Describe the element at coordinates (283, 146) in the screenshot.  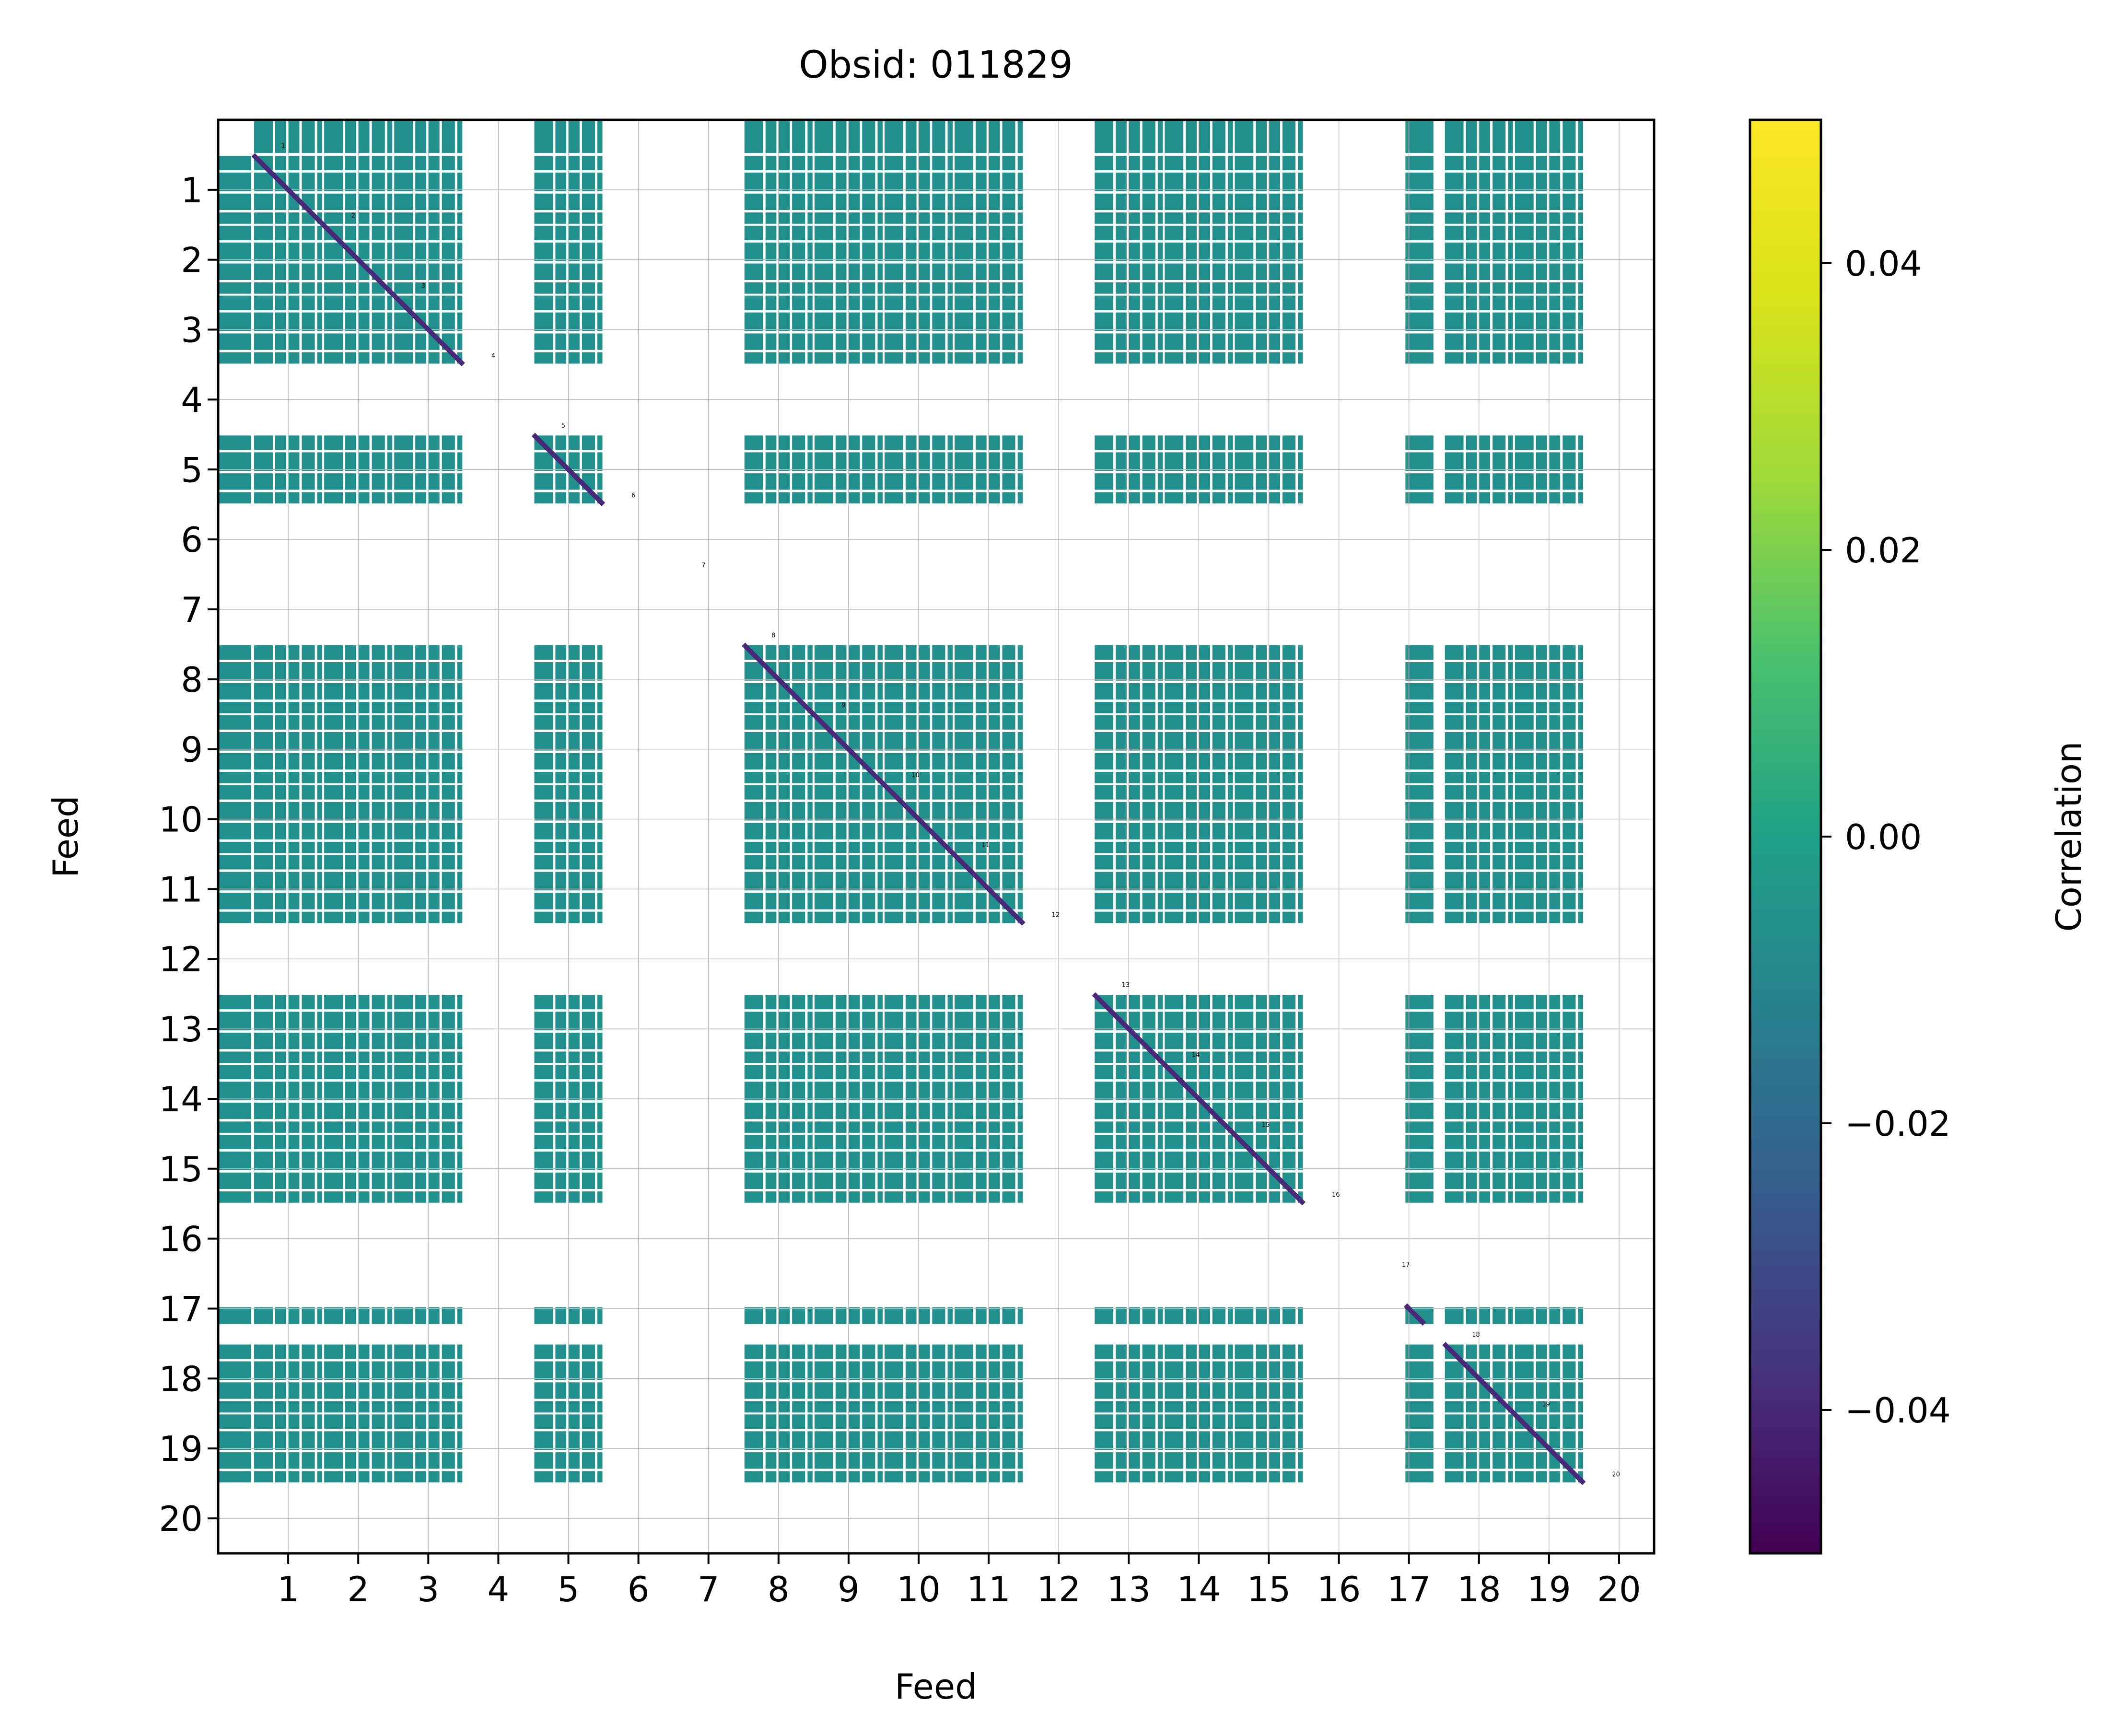
I see `feed-number-label: 1` at that location.